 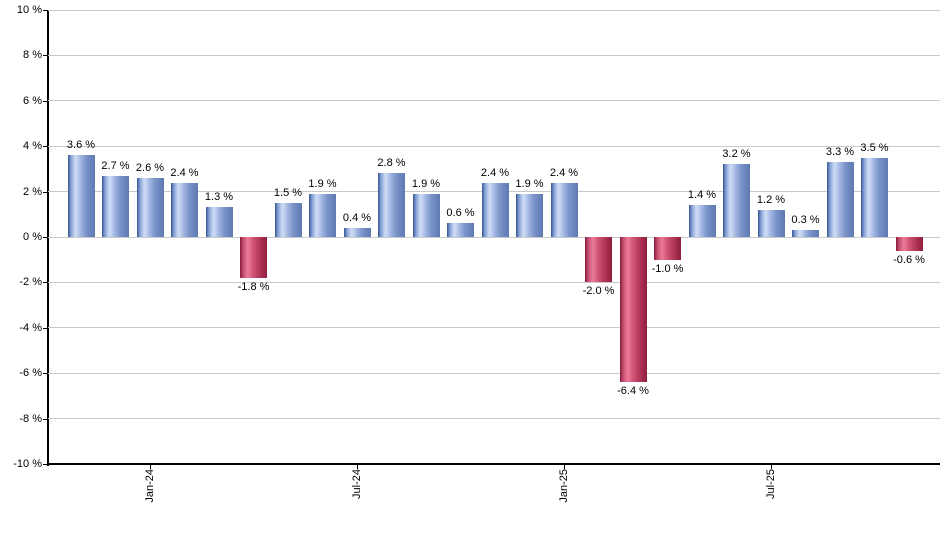 What do you see at coordinates (805, 220) in the screenshot?
I see `bar-value-label: 0.3 %` at bounding box center [805, 220].